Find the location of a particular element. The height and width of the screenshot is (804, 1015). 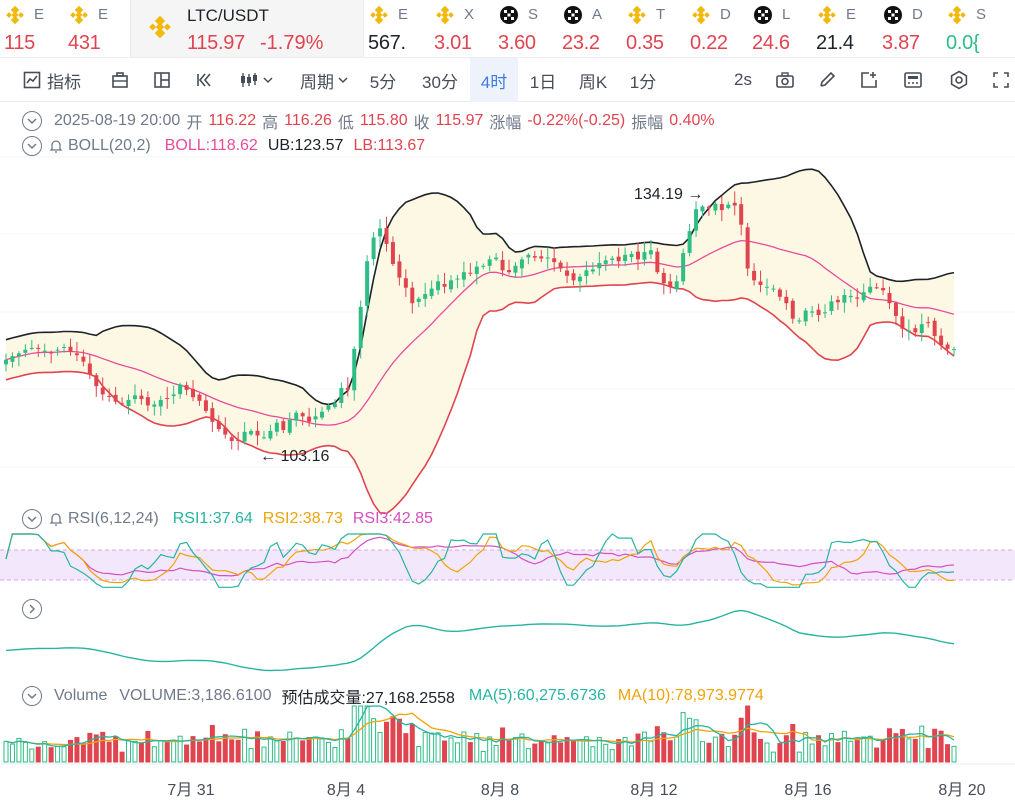

ticker-item: S 3.60 is located at coordinates (526, 28).